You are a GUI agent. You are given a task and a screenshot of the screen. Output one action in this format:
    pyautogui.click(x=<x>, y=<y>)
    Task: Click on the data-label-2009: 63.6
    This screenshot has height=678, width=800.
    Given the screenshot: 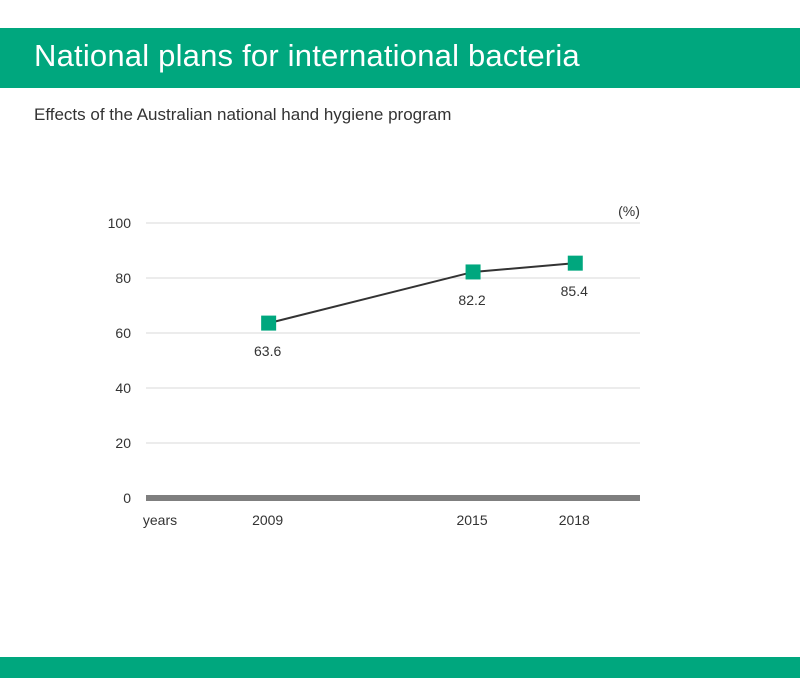 What is the action you would take?
    pyautogui.click(x=267, y=351)
    